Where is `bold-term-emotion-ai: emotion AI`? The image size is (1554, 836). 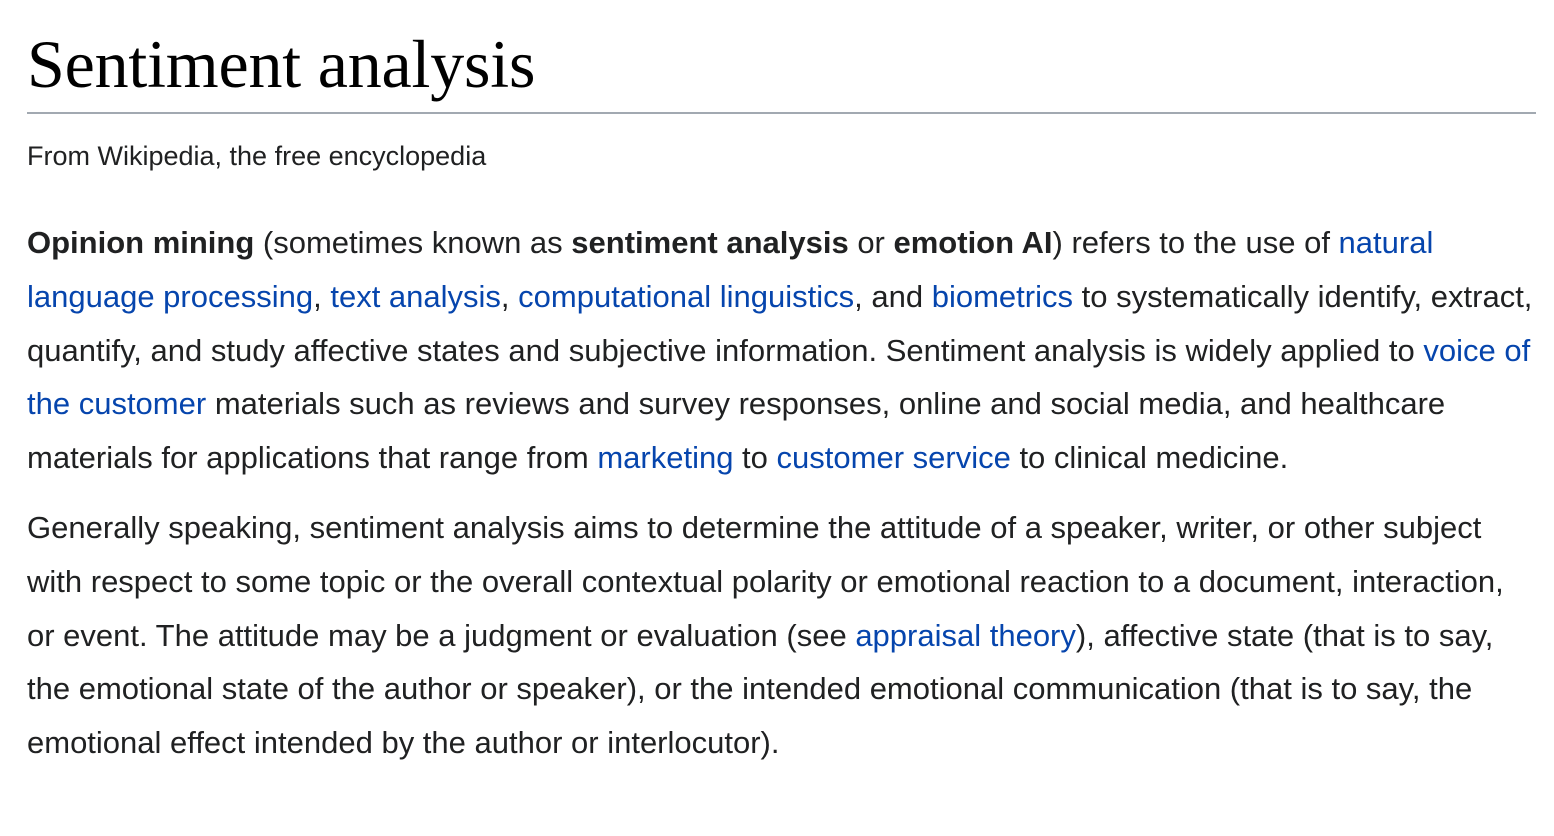
bold-term-emotion-ai: emotion AI is located at coordinates (973, 242).